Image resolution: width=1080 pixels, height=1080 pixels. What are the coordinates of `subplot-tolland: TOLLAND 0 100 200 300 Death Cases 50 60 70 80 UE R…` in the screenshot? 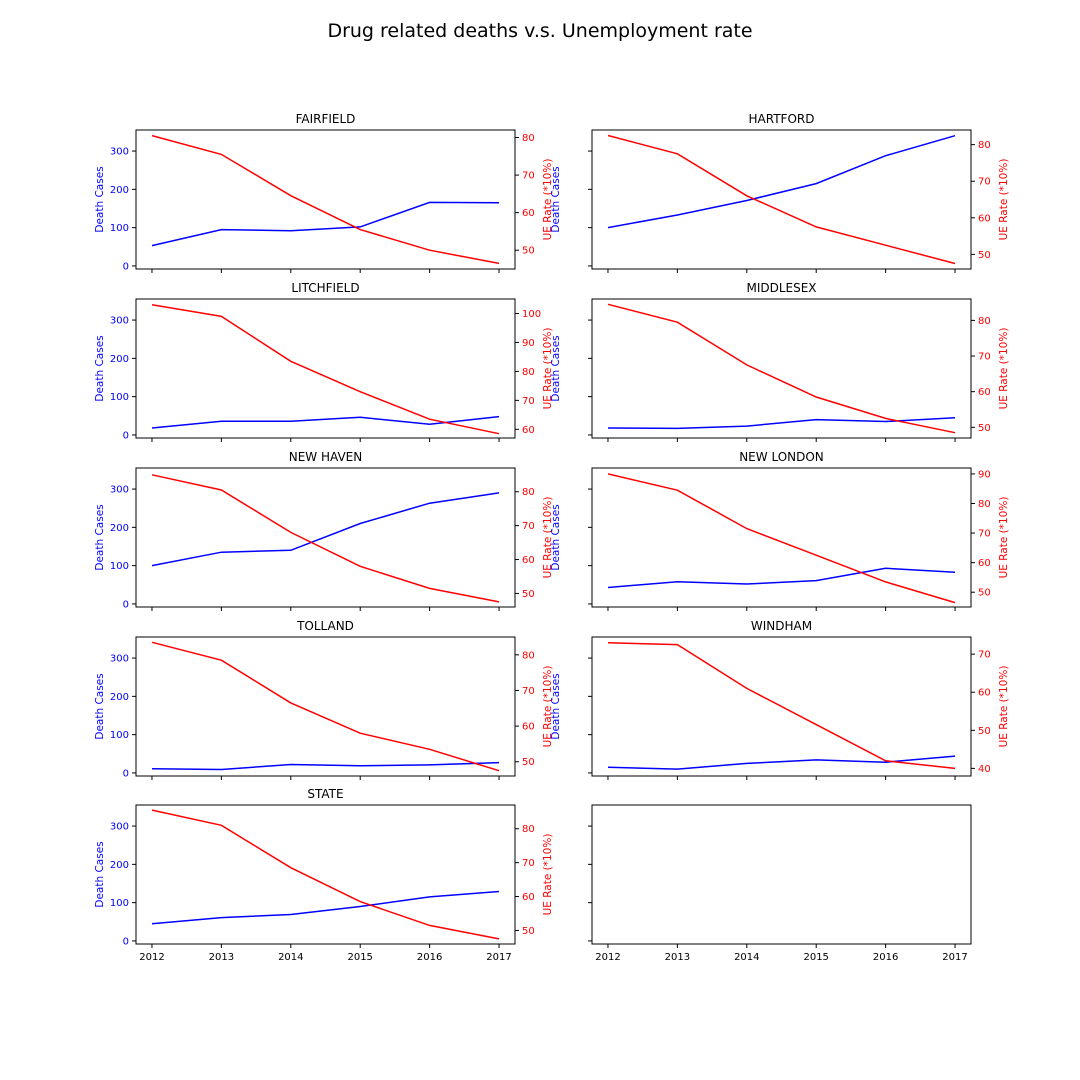 It's located at (324, 699).